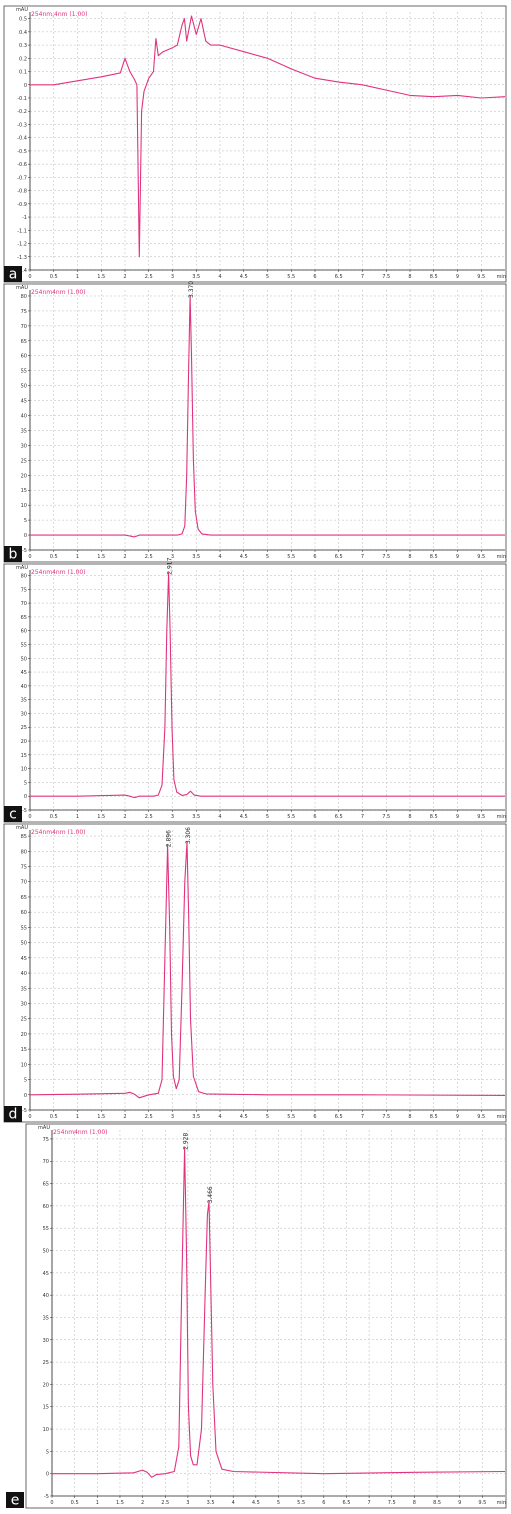 The image size is (511, 1514). What do you see at coordinates (24, 913) in the screenshot?
I see `y-tick-label: 60` at bounding box center [24, 913].